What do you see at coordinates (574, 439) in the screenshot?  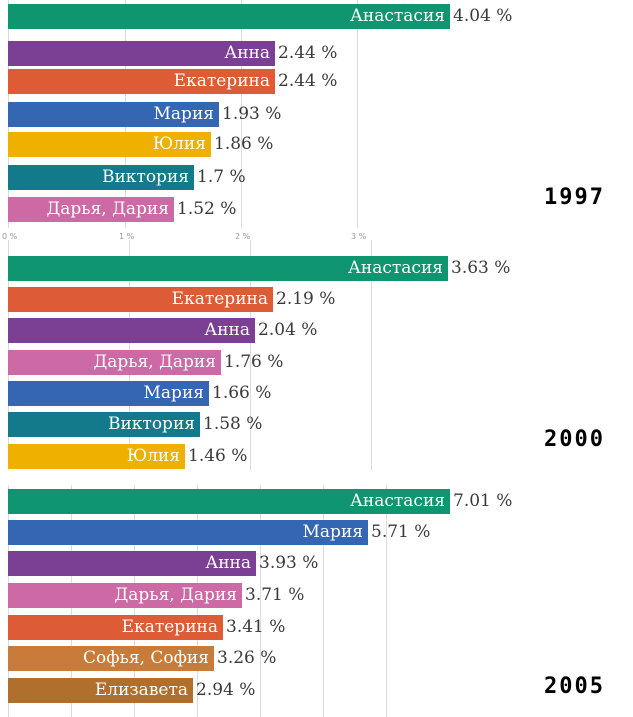 I see `year-label: 2000` at bounding box center [574, 439].